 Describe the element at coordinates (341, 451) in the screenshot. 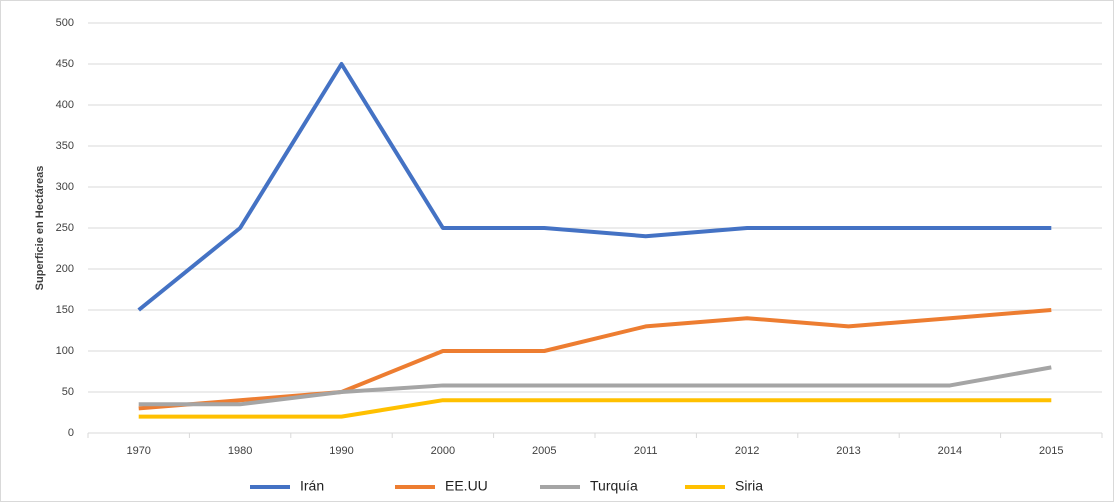

I see `x-tick-label: 1990` at that location.